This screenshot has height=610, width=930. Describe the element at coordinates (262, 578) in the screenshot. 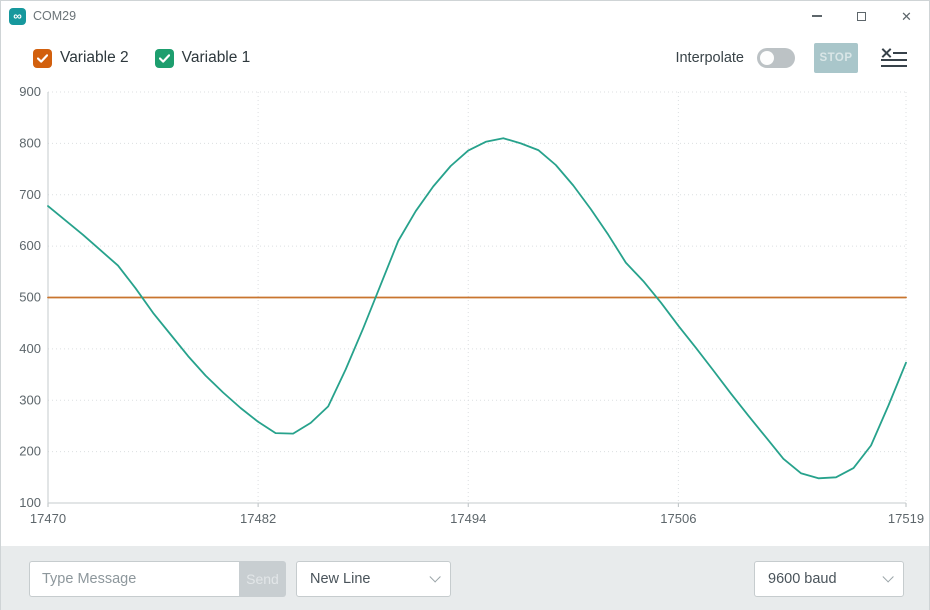

I see `send-button: Send` at that location.